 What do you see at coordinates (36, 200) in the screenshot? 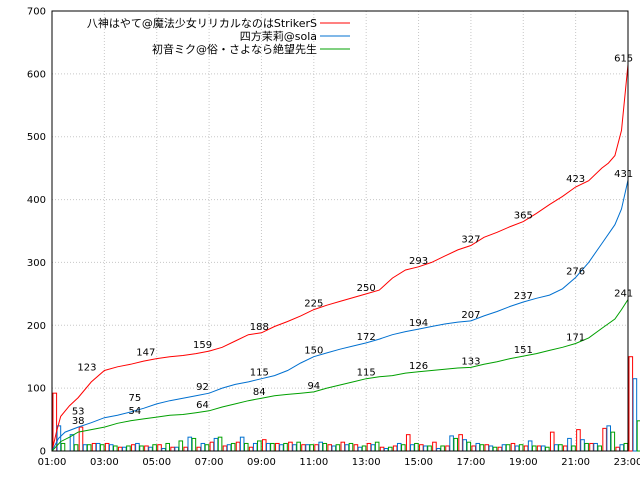
I see `y-tick-label: 400` at bounding box center [36, 200].